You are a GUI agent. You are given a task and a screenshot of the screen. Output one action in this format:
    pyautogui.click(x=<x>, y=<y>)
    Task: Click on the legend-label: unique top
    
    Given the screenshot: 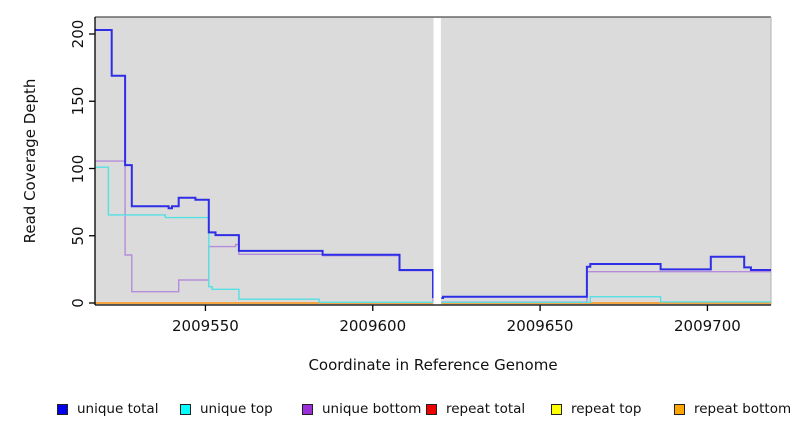 What is the action you would take?
    pyautogui.click(x=236, y=409)
    